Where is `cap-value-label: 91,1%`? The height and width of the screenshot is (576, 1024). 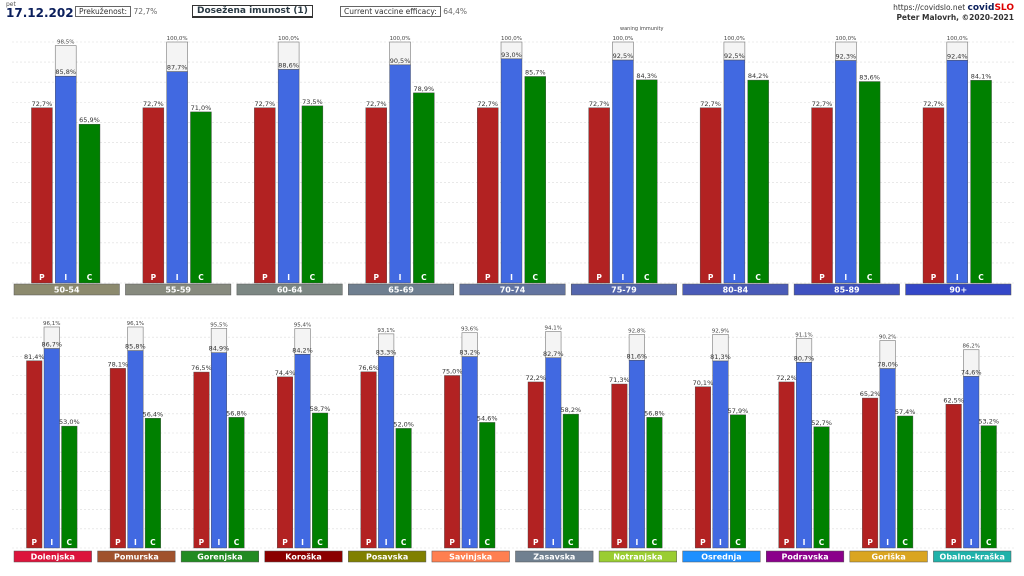
cap-value-label: 91,1% is located at coordinates (803, 335).